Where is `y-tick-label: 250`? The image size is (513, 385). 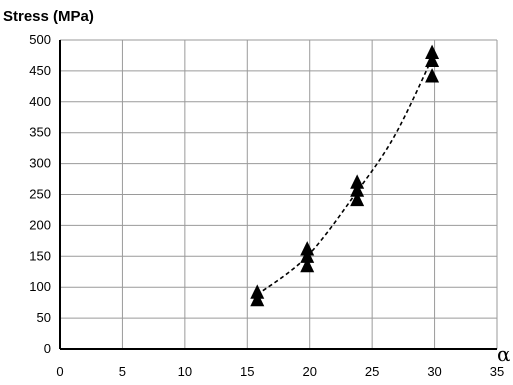 y-tick-label: 250 is located at coordinates (40, 194).